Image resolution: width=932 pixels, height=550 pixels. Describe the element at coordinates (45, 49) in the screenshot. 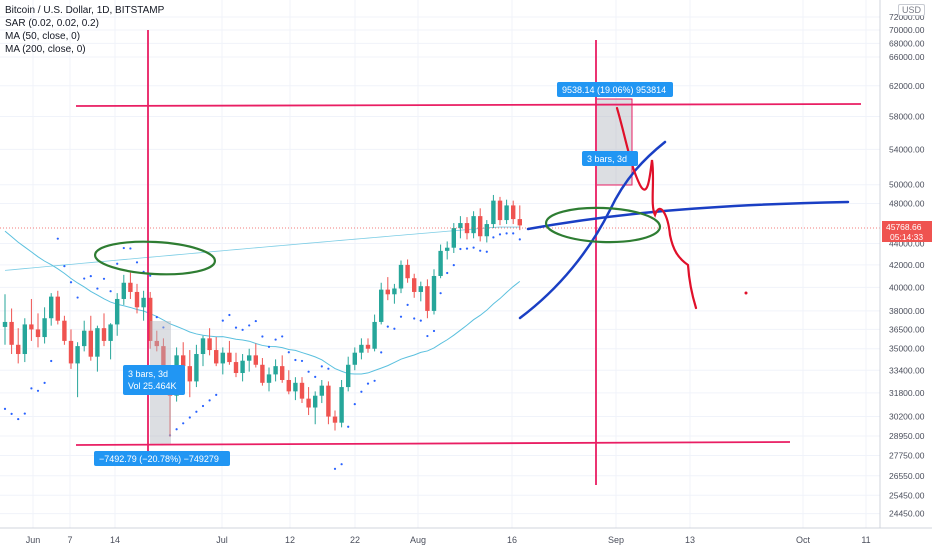

I see `legend-ma200: MA (200, close, 0)` at that location.